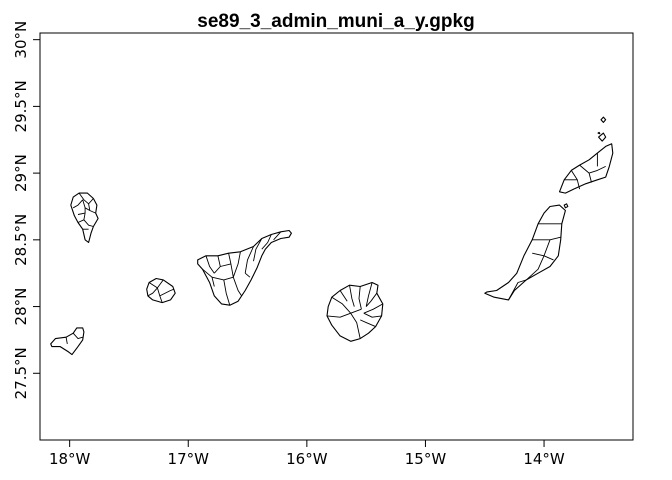 This screenshot has width=672, height=480. I want to click on island-lobos, so click(566, 206).